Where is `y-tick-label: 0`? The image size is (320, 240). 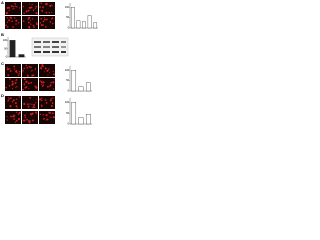
y-tick-label: 0 is located at coordinates (7, 57).